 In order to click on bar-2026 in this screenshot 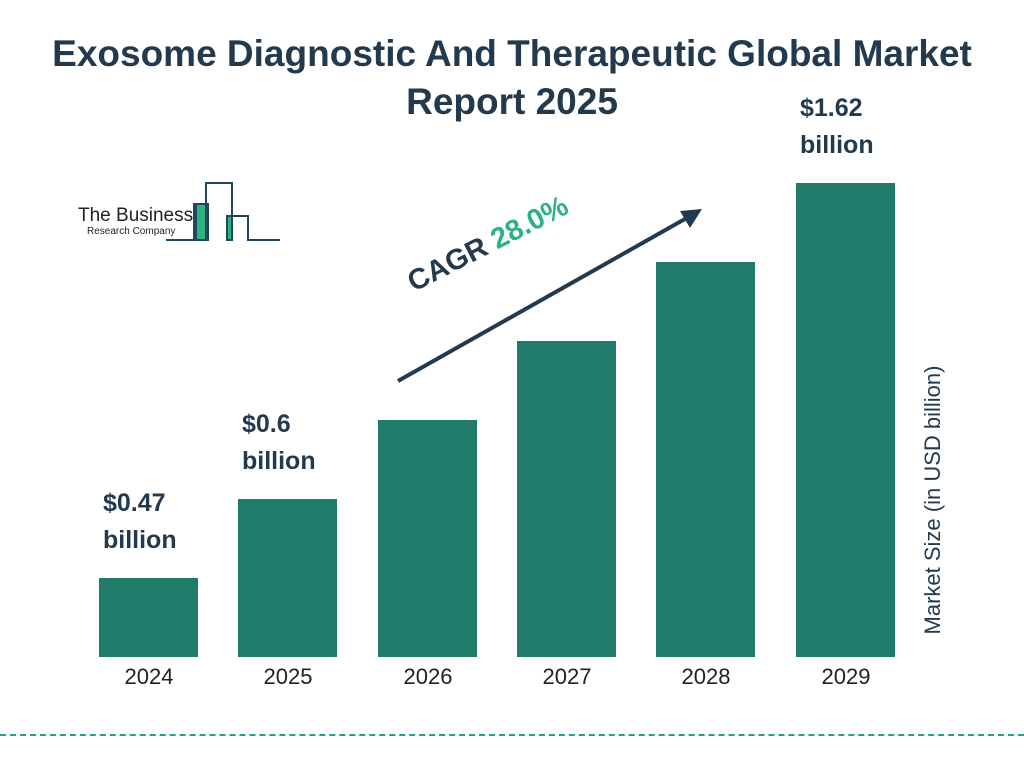, I will do `click(427, 538)`.